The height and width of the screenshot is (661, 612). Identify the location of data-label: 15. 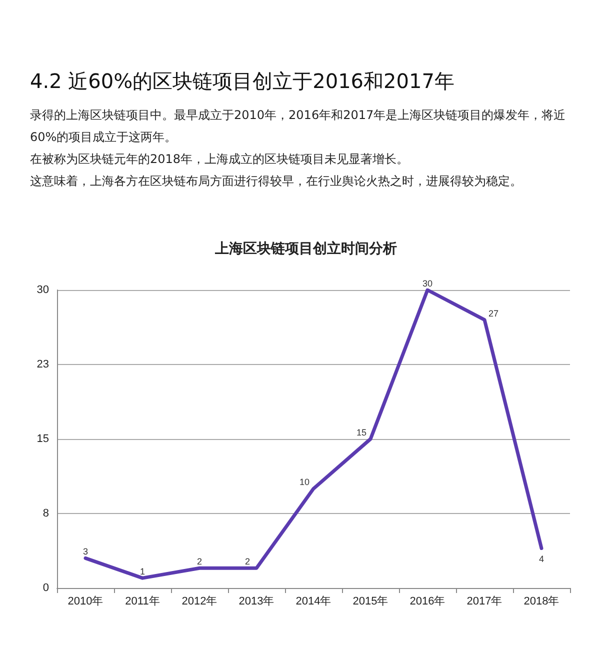
(361, 433).